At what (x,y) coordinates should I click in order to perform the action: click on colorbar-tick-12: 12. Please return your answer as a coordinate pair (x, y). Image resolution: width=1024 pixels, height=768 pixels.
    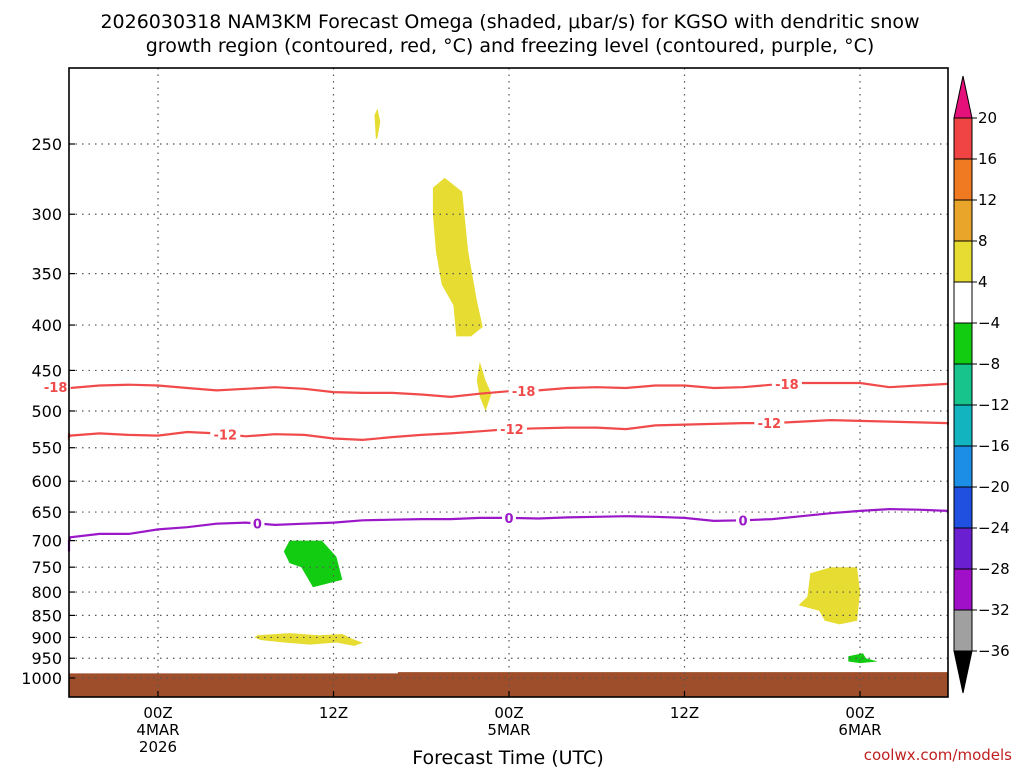
    Looking at the image, I should click on (987, 200).